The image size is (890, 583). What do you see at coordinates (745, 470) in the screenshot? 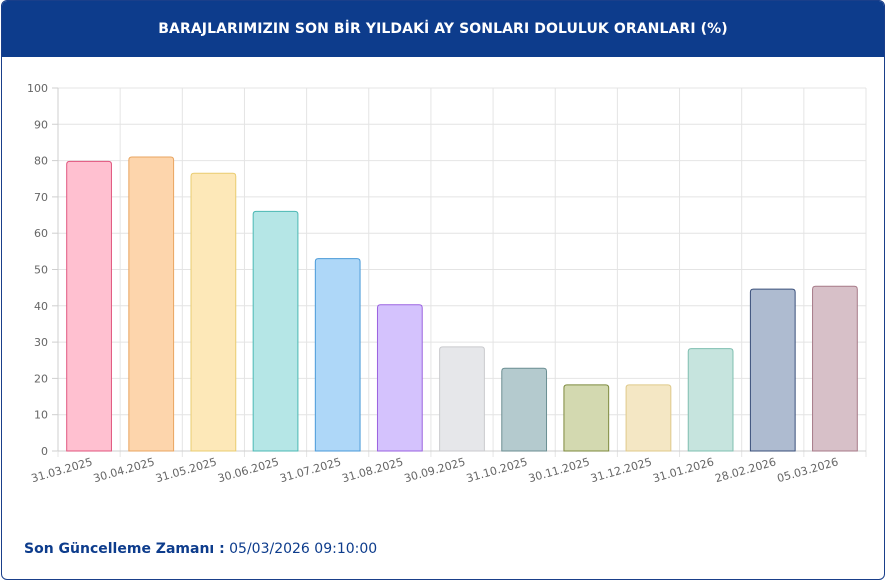
I see `x-tick-label: 28.02.2026` at bounding box center [745, 470].